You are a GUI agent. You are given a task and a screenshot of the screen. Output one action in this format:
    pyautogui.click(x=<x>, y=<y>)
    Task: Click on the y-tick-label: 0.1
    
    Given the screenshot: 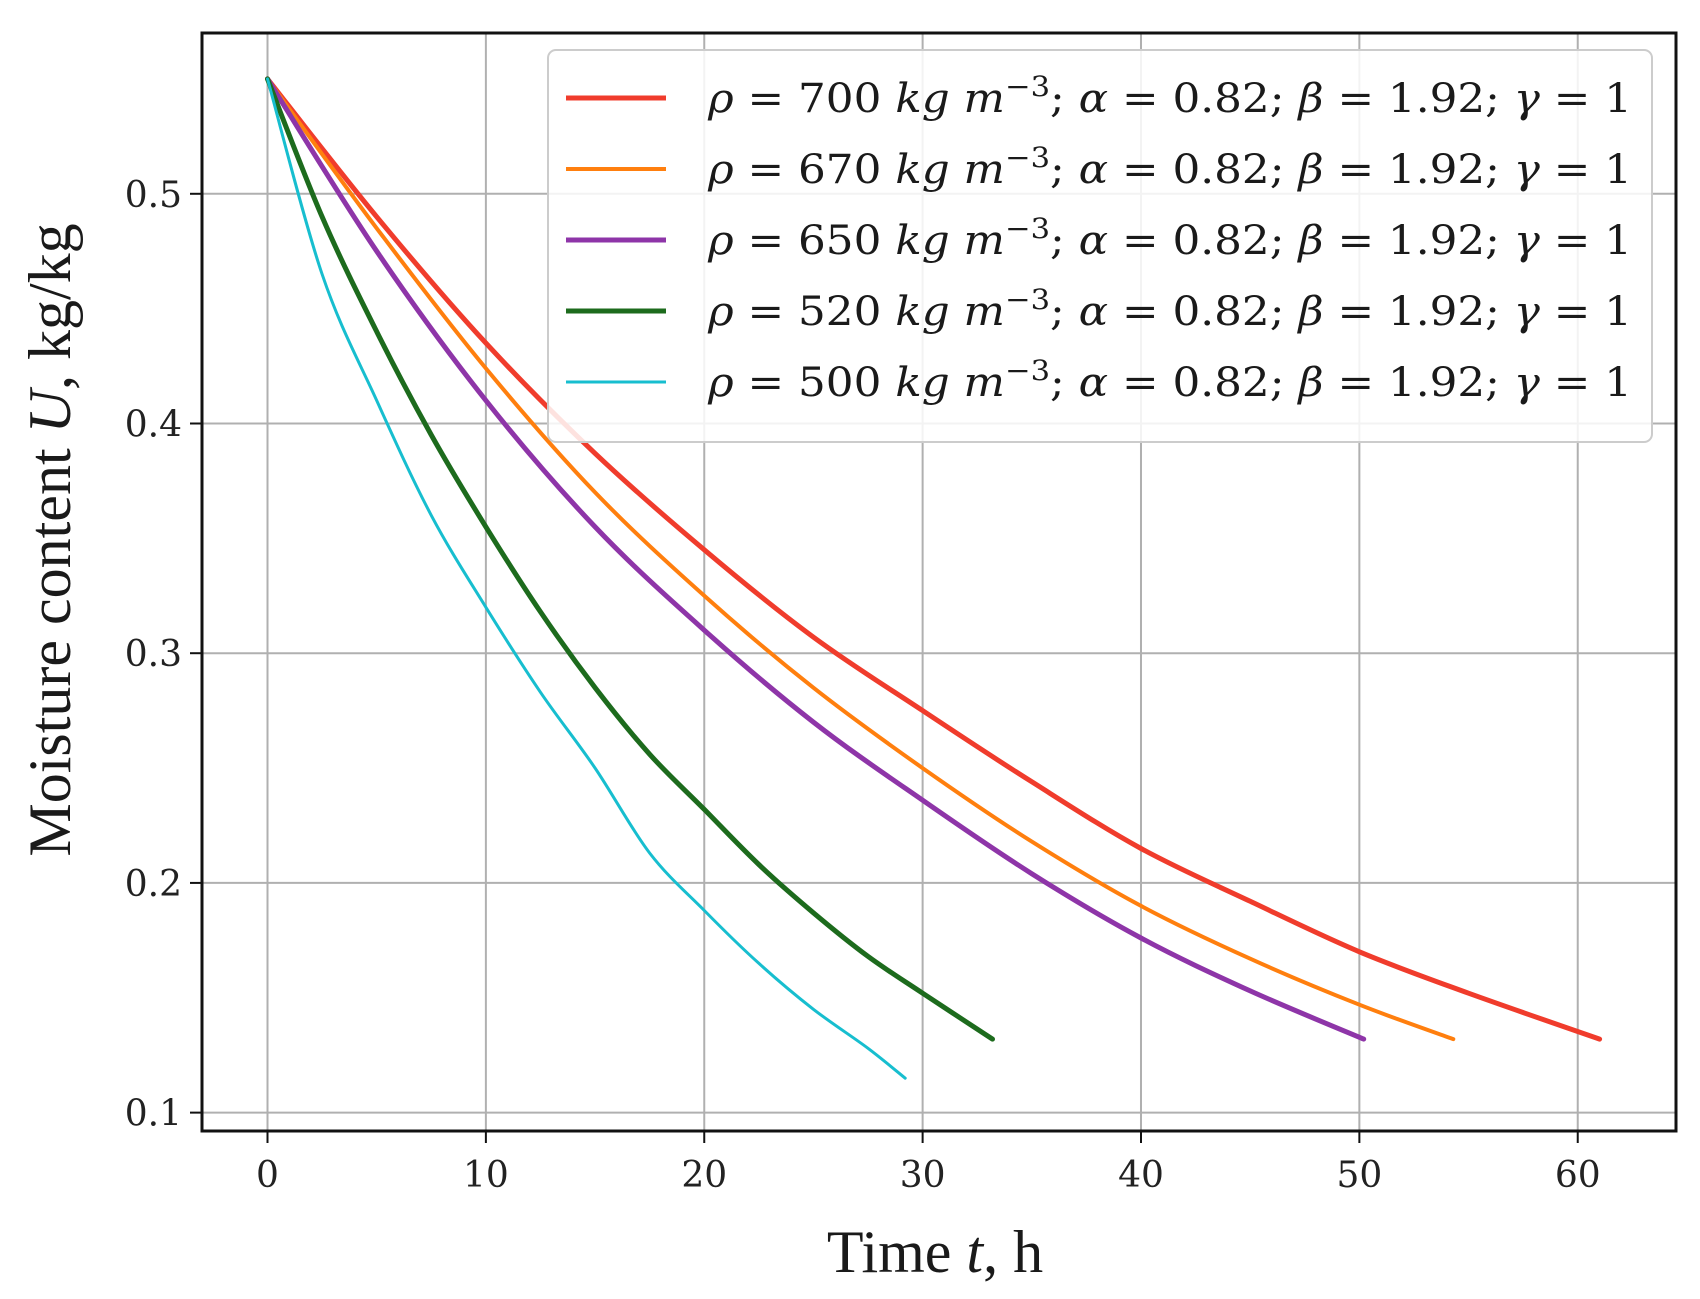 What is the action you would take?
    pyautogui.click(x=153, y=1114)
    